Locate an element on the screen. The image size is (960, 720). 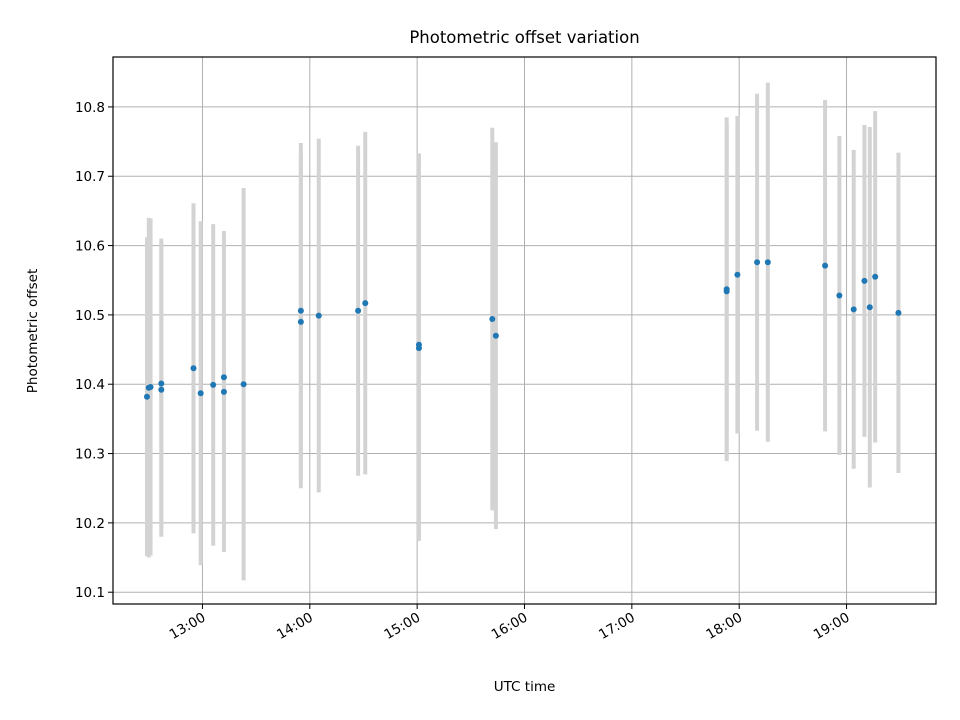
y-axis-ticks: 10.1 10.2 10.3 10.4 10.5 10.6 10.7 10.8 is located at coordinates (94, 350).